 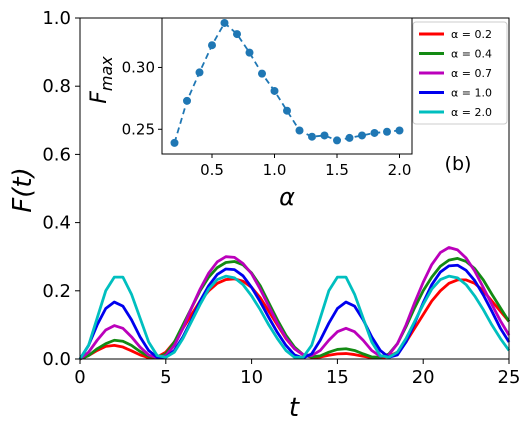 What do you see at coordinates (79, 377) in the screenshot?
I see `main-x-tick-label: 0` at bounding box center [79, 377].